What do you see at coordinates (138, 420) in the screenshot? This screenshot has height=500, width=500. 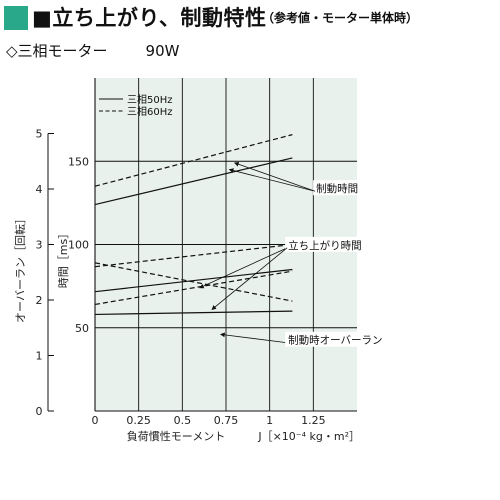 I see `x-tick-label: 0.25` at bounding box center [138, 420].